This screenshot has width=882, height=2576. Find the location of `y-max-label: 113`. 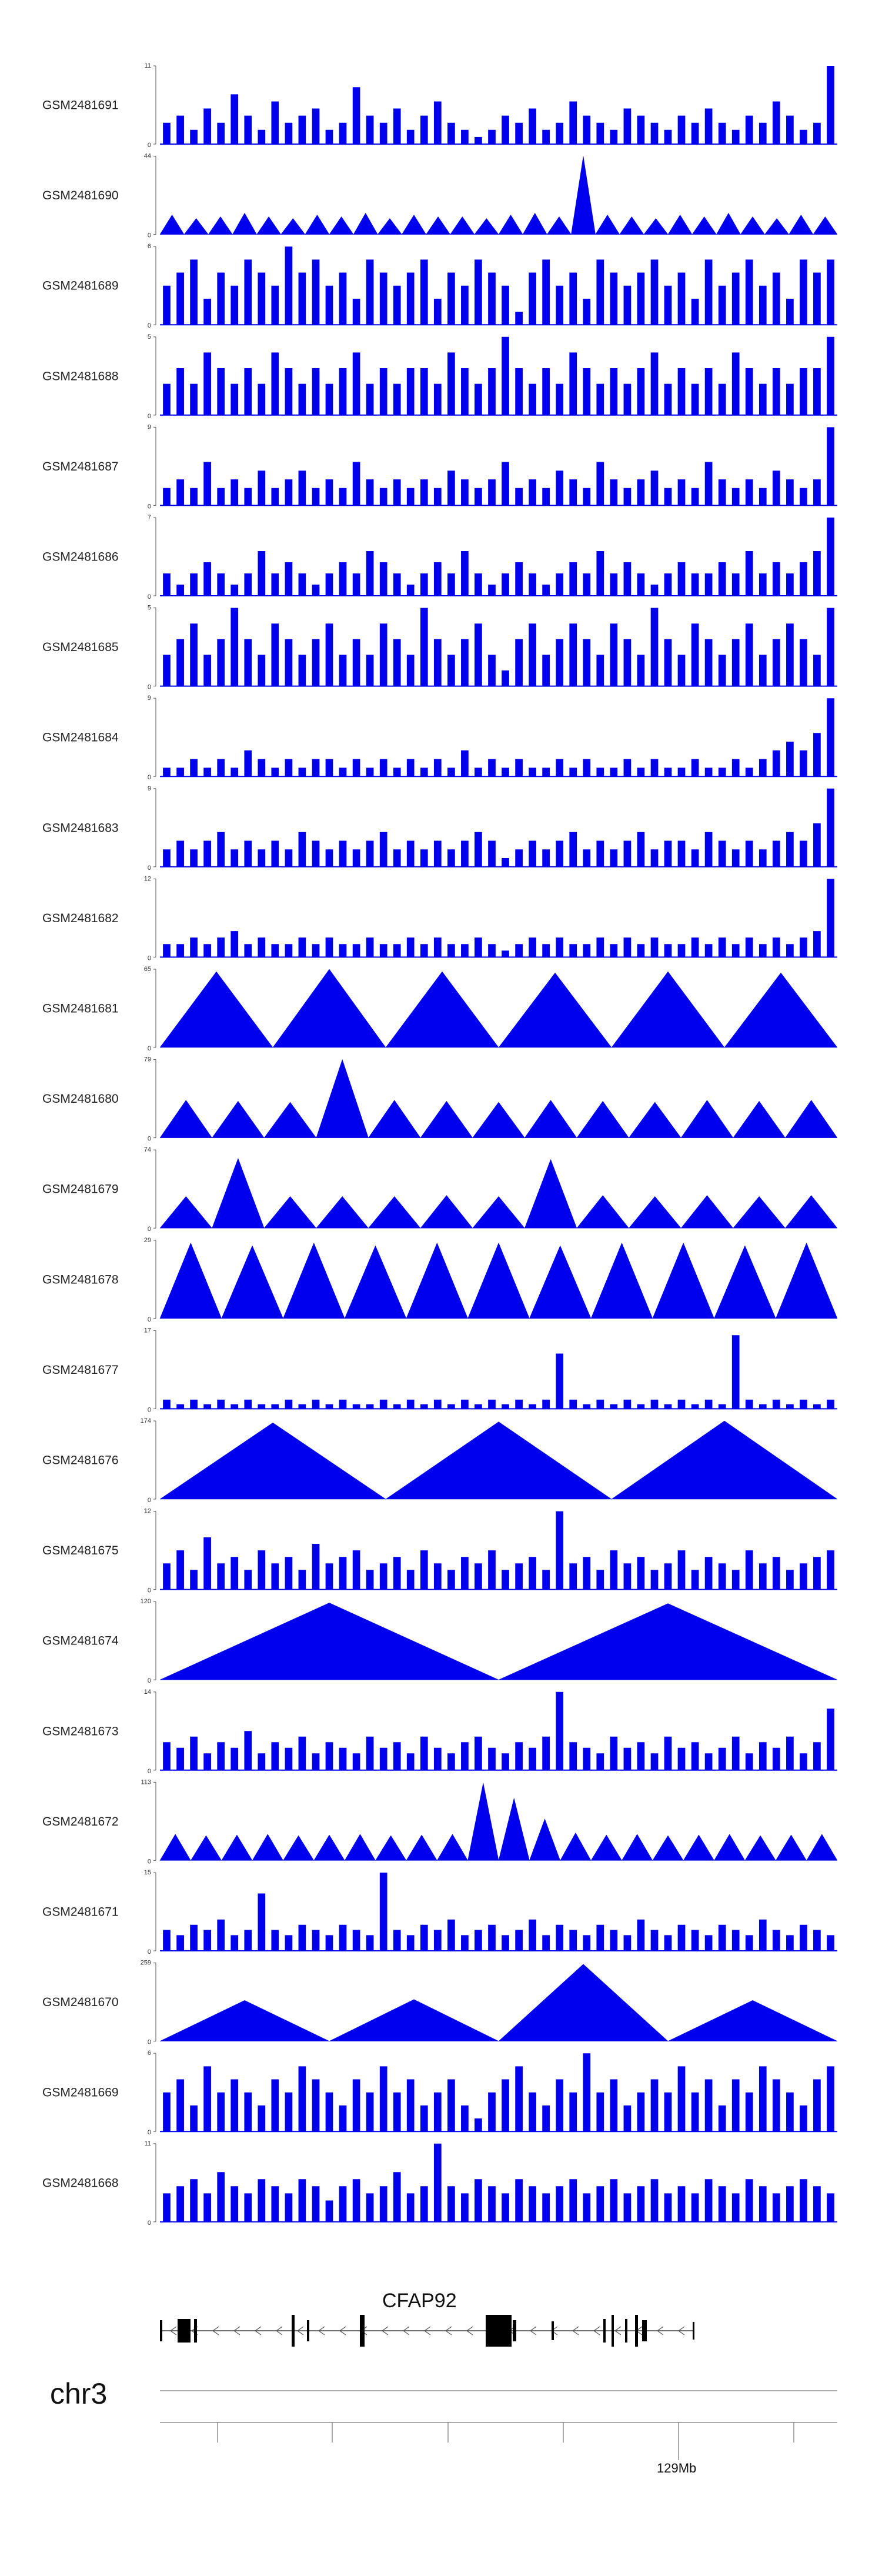

y-max-label: 113 is located at coordinates (146, 1782).